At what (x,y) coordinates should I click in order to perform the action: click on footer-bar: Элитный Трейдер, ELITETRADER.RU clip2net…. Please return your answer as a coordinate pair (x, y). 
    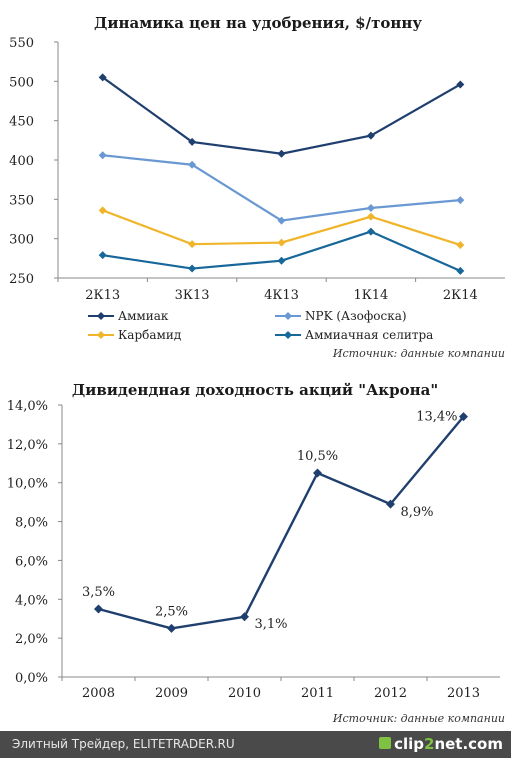
    Looking at the image, I should click on (255, 744).